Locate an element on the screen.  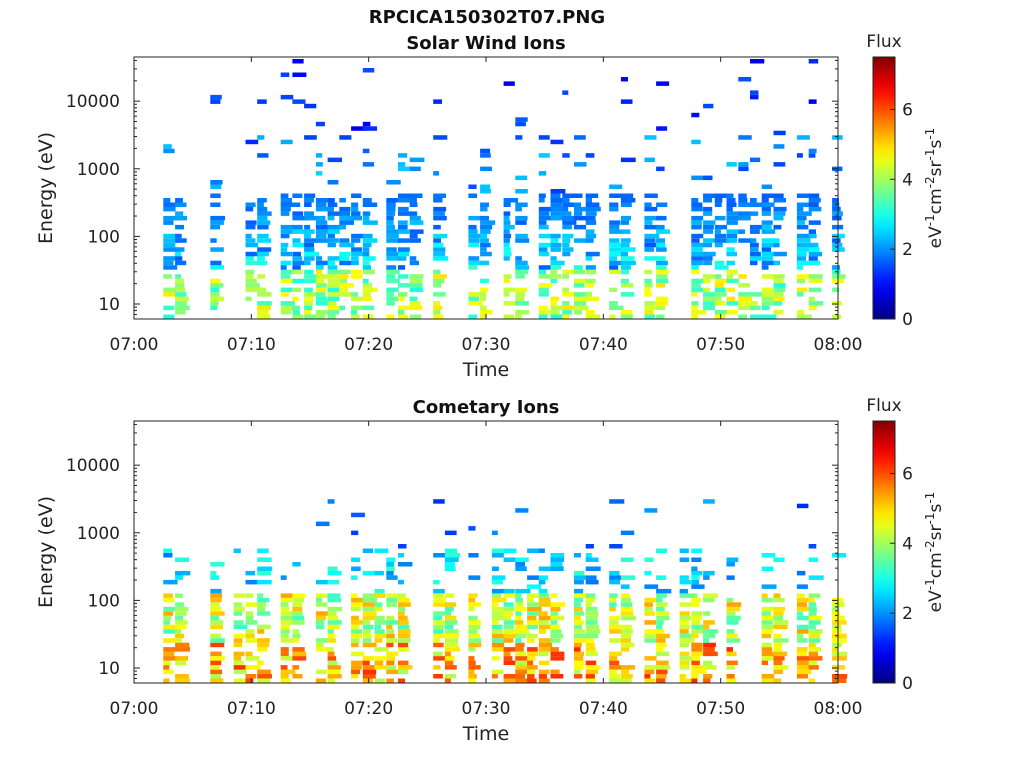
colorbar-units-label: eV-1cm-2sr-1s-1 is located at coordinates (934, 552).